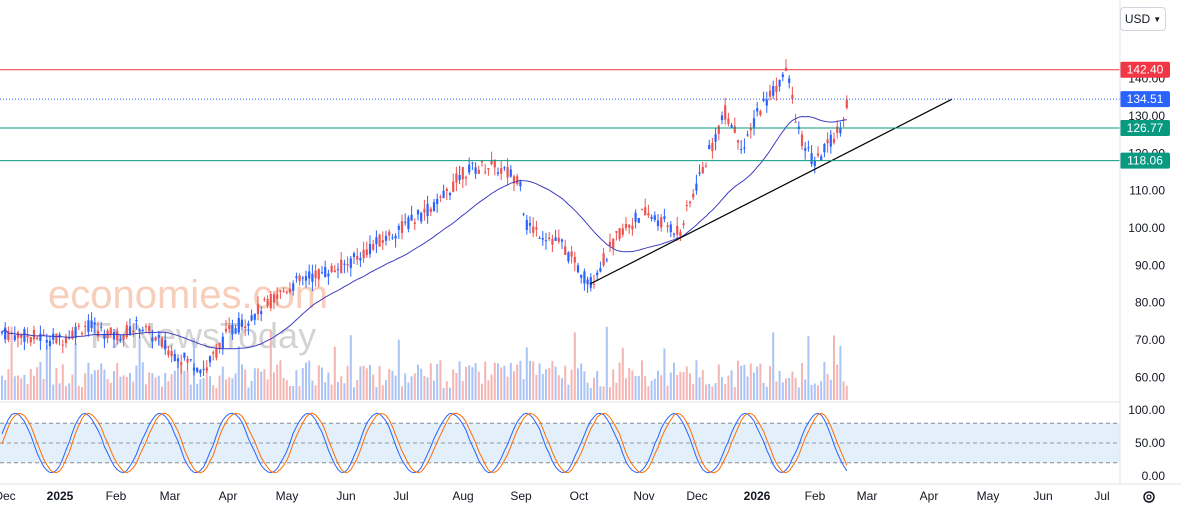 This screenshot has height=516, width=1181. Describe the element at coordinates (345, 496) in the screenshot. I see `time-tick: Jun` at that location.